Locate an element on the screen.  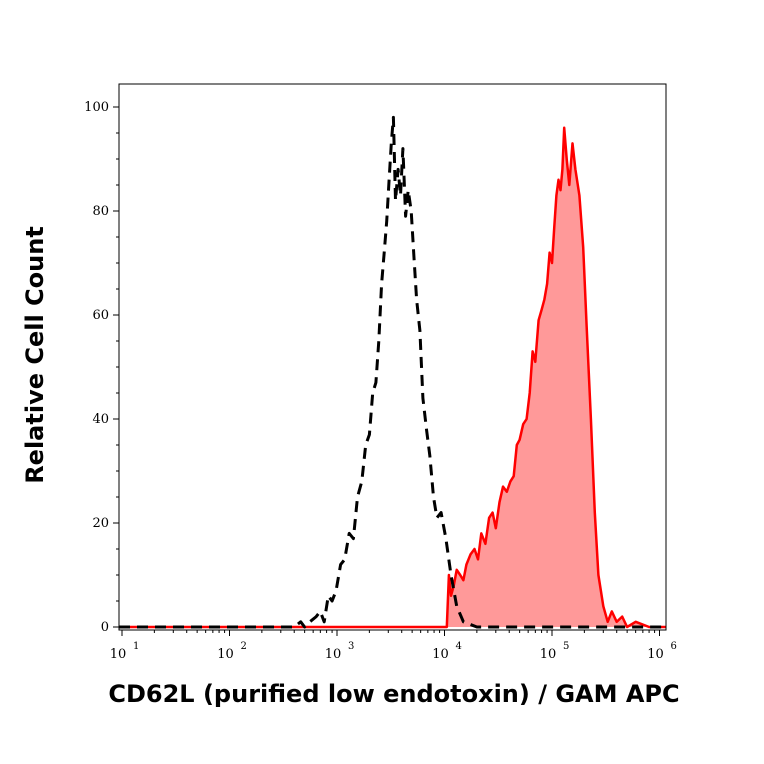
x-tick-exponent: 3 is located at coordinates (351, 646).